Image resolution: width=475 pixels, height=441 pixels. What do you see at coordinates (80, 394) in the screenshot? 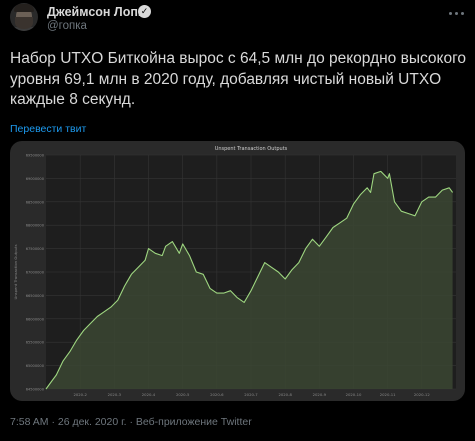
I see `x-tick-label: 2020-2` at bounding box center [80, 394].